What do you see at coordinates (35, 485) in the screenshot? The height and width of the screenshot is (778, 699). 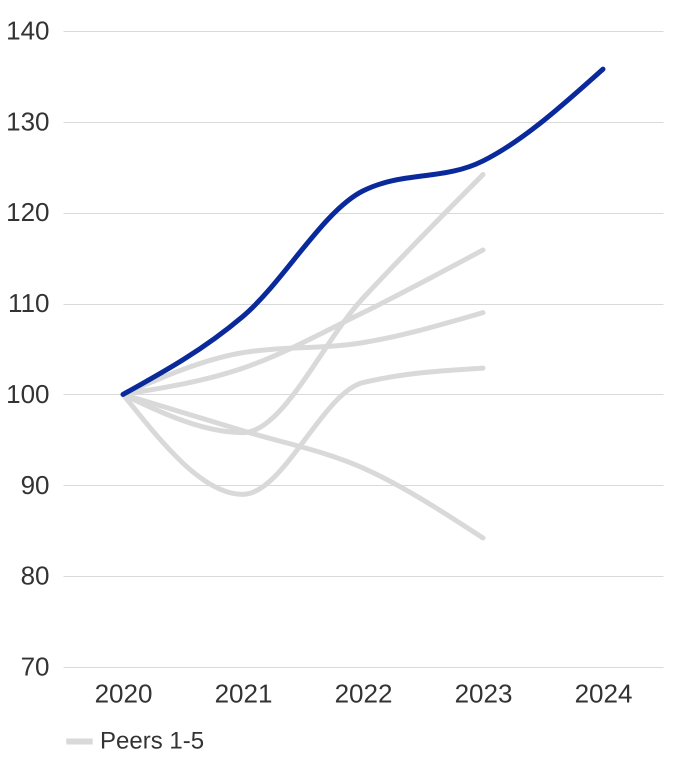 I see `y-tick-label: 90` at bounding box center [35, 485].